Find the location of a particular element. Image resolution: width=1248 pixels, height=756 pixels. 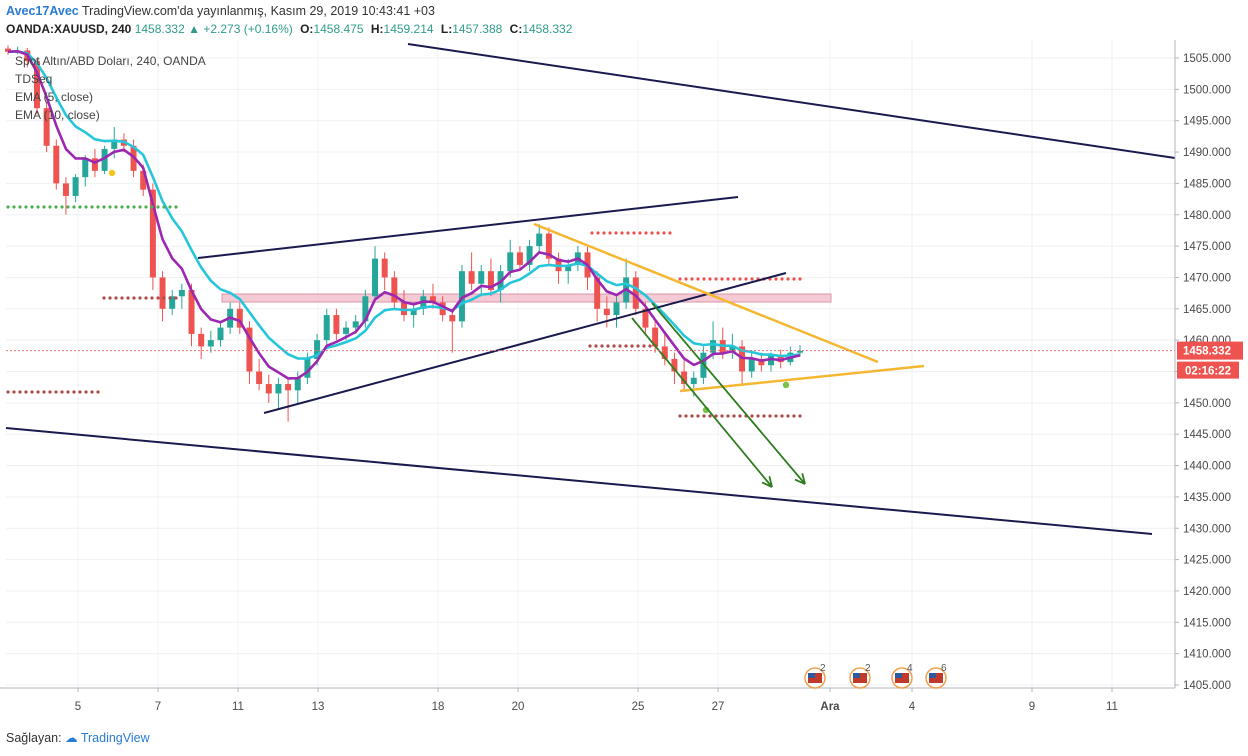

price-scale-bg is located at coordinates (1211, 380).